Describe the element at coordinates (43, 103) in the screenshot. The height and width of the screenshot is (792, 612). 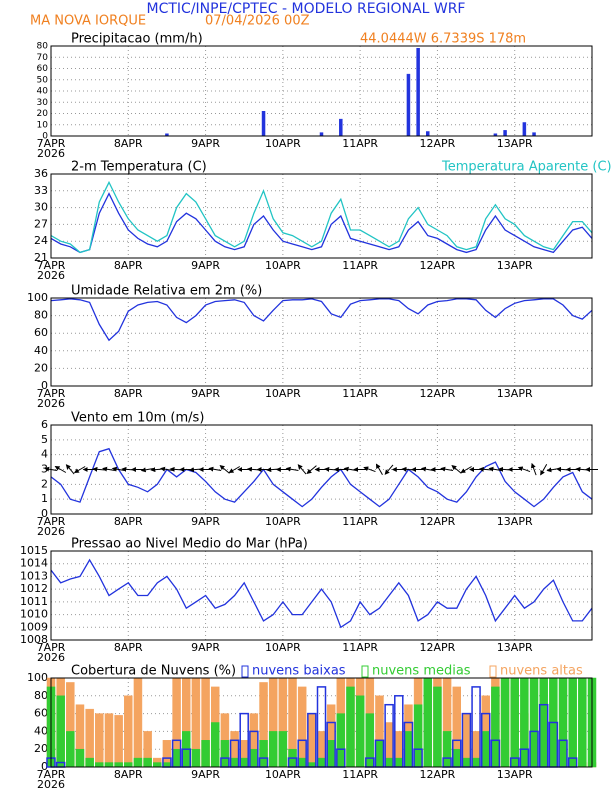
I see `y-tick-label: 30` at that location.